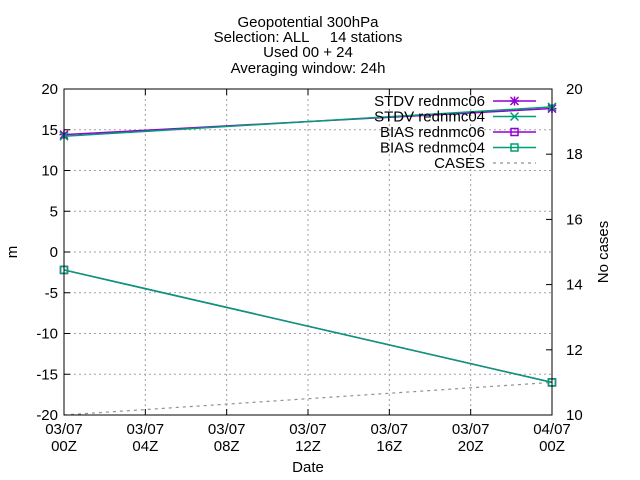  I want to click on x-tick-label-hour: 16Z, so click(389, 446).